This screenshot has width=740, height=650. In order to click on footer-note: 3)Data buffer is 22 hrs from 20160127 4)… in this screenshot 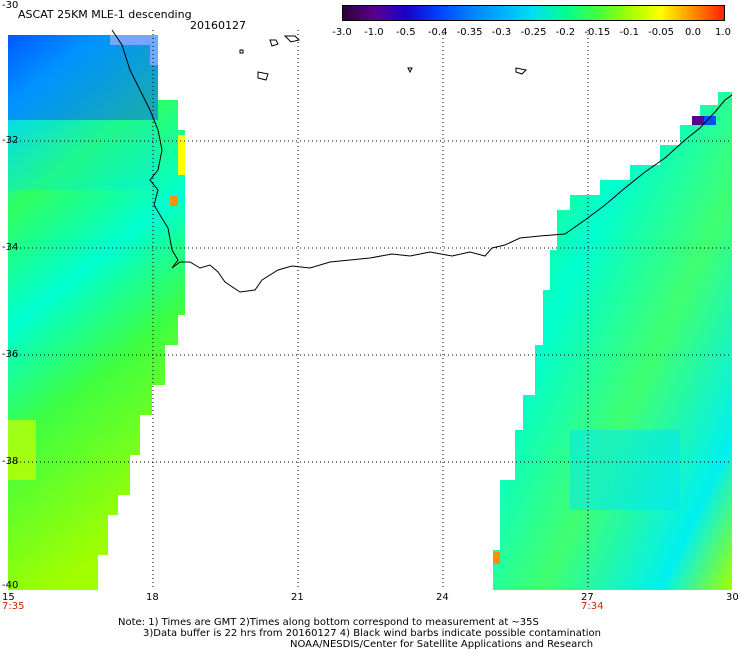, I will do `click(372, 633)`.